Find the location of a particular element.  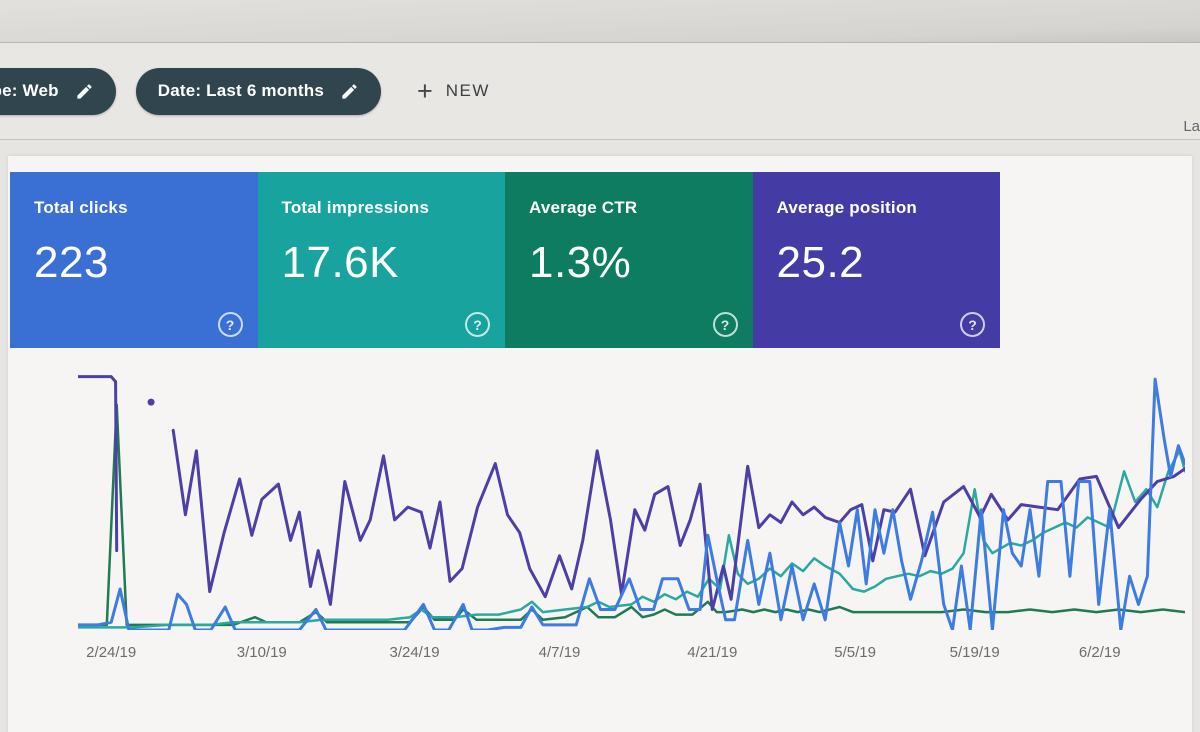

metric-card-total-impressions: Total impressions 17.6K ? is located at coordinates (381, 260).